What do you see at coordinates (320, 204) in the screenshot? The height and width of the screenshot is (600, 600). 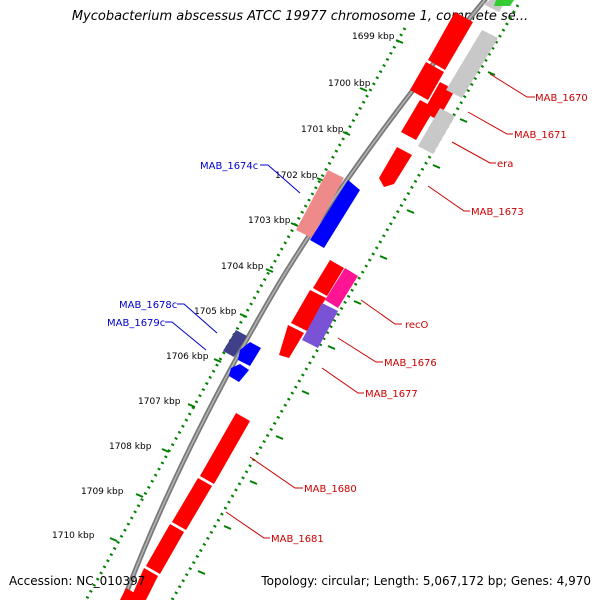 I see `gene-block-MAB_1674c-pale` at bounding box center [320, 204].